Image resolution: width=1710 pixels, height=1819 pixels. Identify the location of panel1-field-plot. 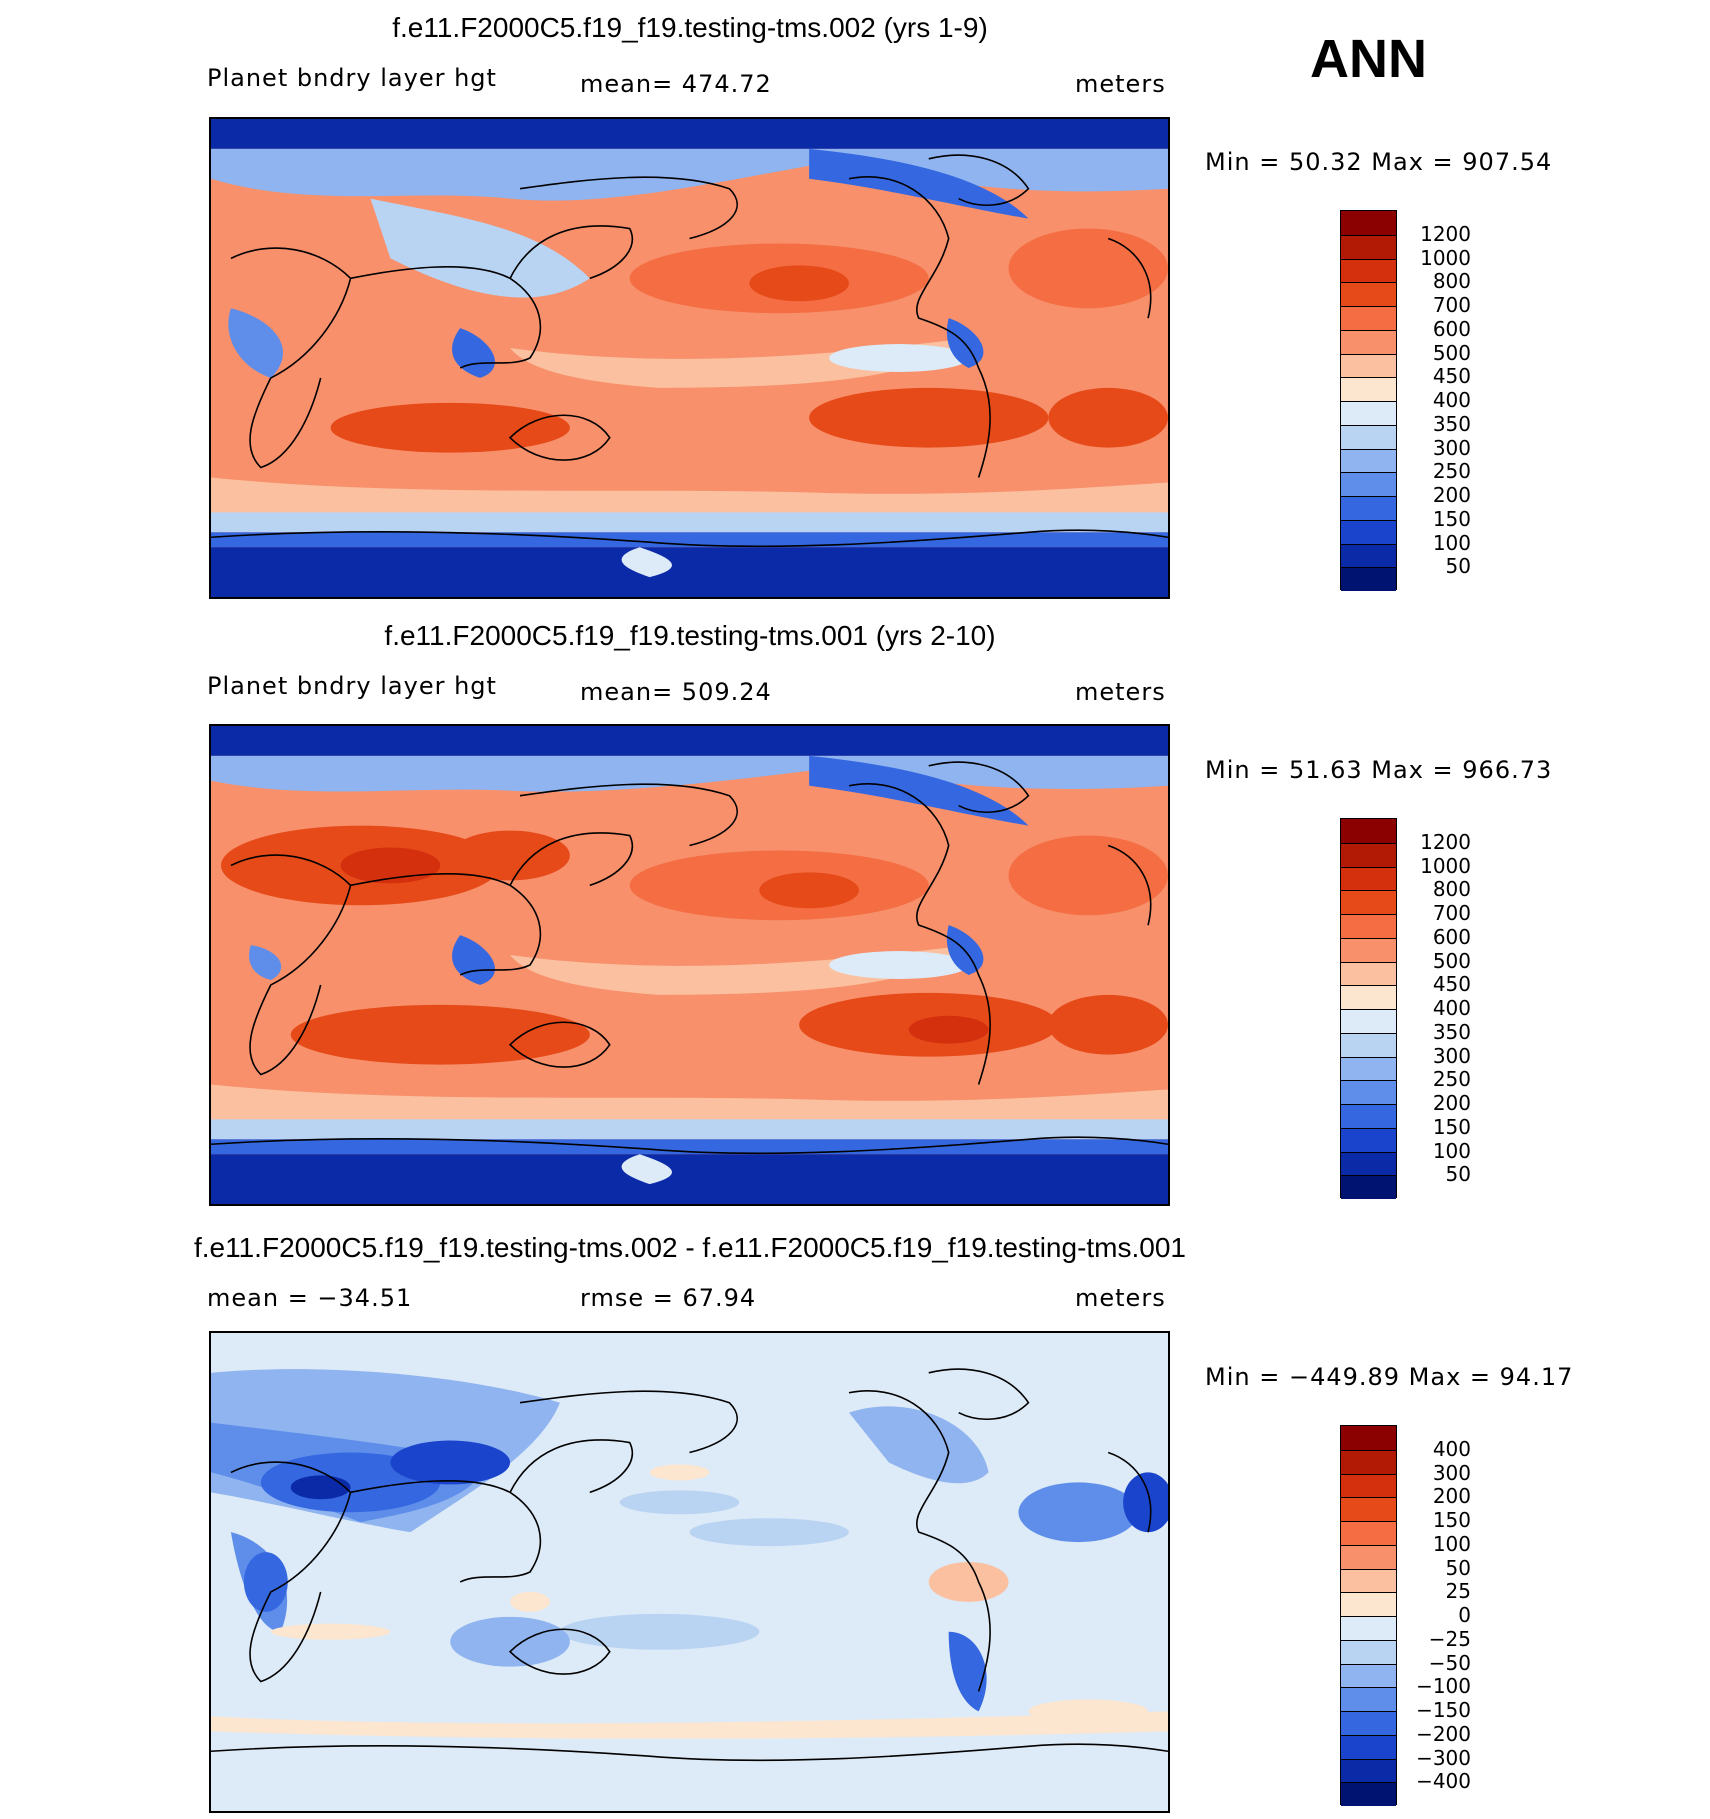
(689, 358).